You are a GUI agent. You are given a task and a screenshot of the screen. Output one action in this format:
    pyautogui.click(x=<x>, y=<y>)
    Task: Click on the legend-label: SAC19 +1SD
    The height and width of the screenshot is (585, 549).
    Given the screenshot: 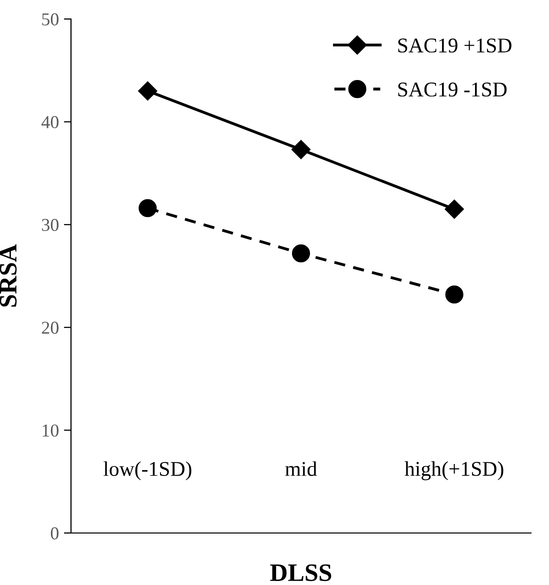 What is the action you would take?
    pyautogui.click(x=455, y=45)
    